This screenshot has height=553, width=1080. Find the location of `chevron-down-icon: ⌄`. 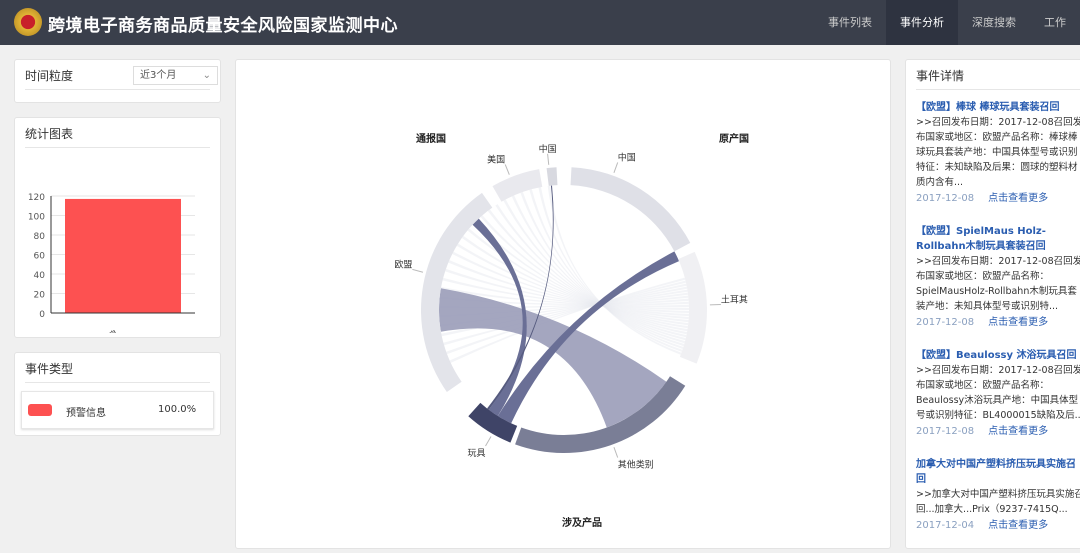

chevron-down-icon: ⌄ is located at coordinates (207, 75).